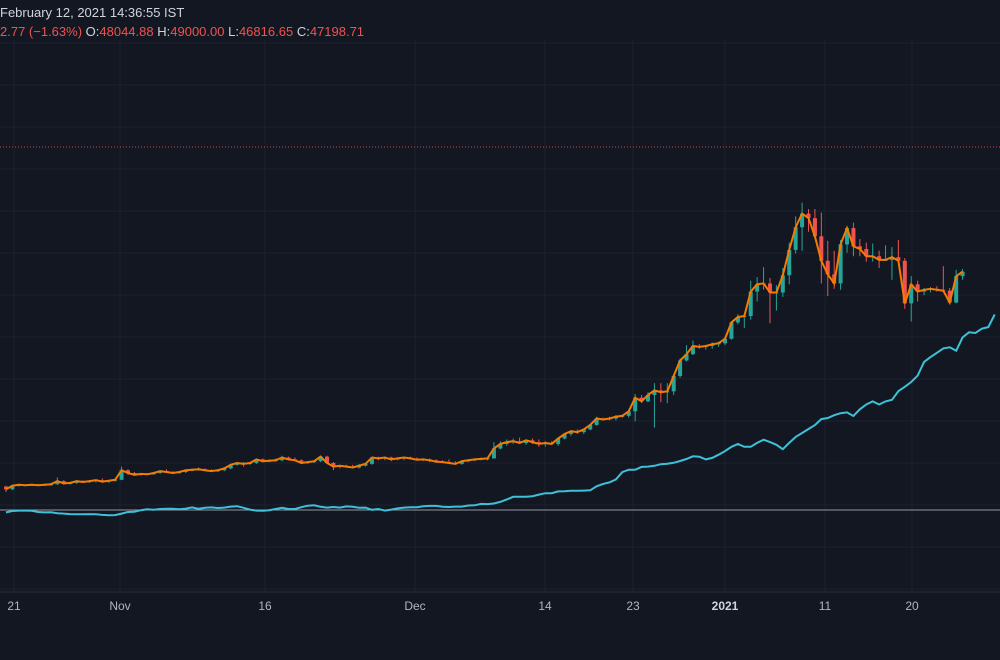  Describe the element at coordinates (126, 31) in the screenshot. I see `open-value: 48044.88` at that location.